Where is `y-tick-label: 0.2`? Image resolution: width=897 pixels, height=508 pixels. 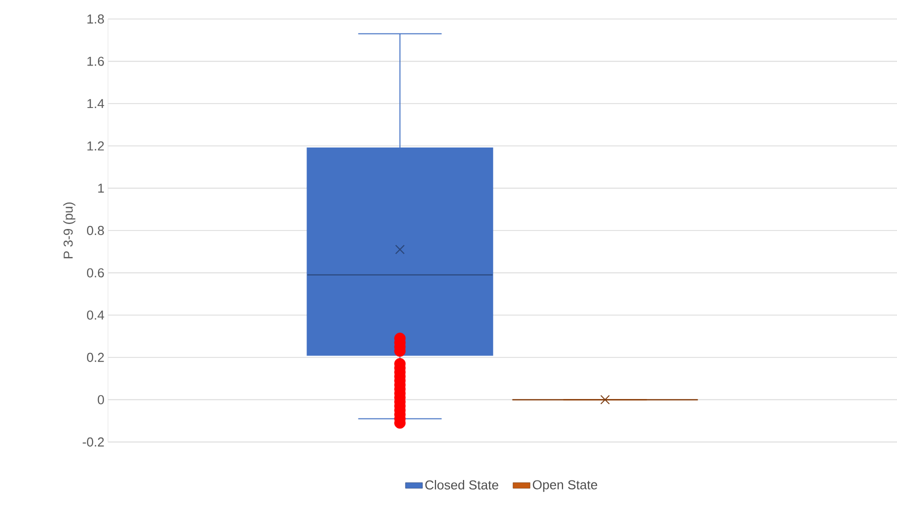 y-tick-label: 0.2 is located at coordinates (95, 357).